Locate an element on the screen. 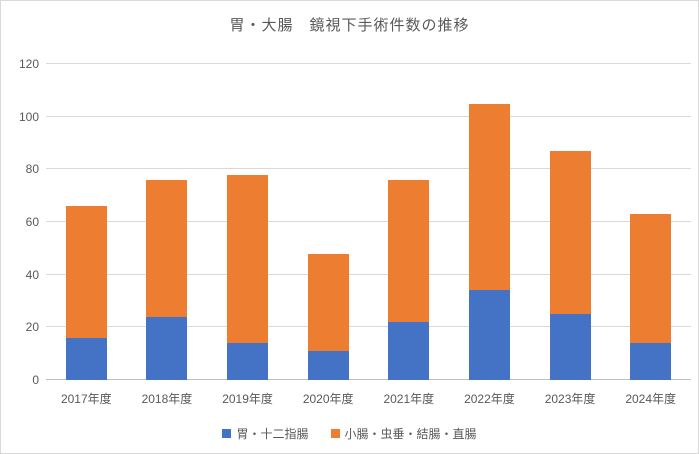 Image resolution: width=699 pixels, height=454 pixels. y-tick-label-80: 80 is located at coordinates (32, 169).